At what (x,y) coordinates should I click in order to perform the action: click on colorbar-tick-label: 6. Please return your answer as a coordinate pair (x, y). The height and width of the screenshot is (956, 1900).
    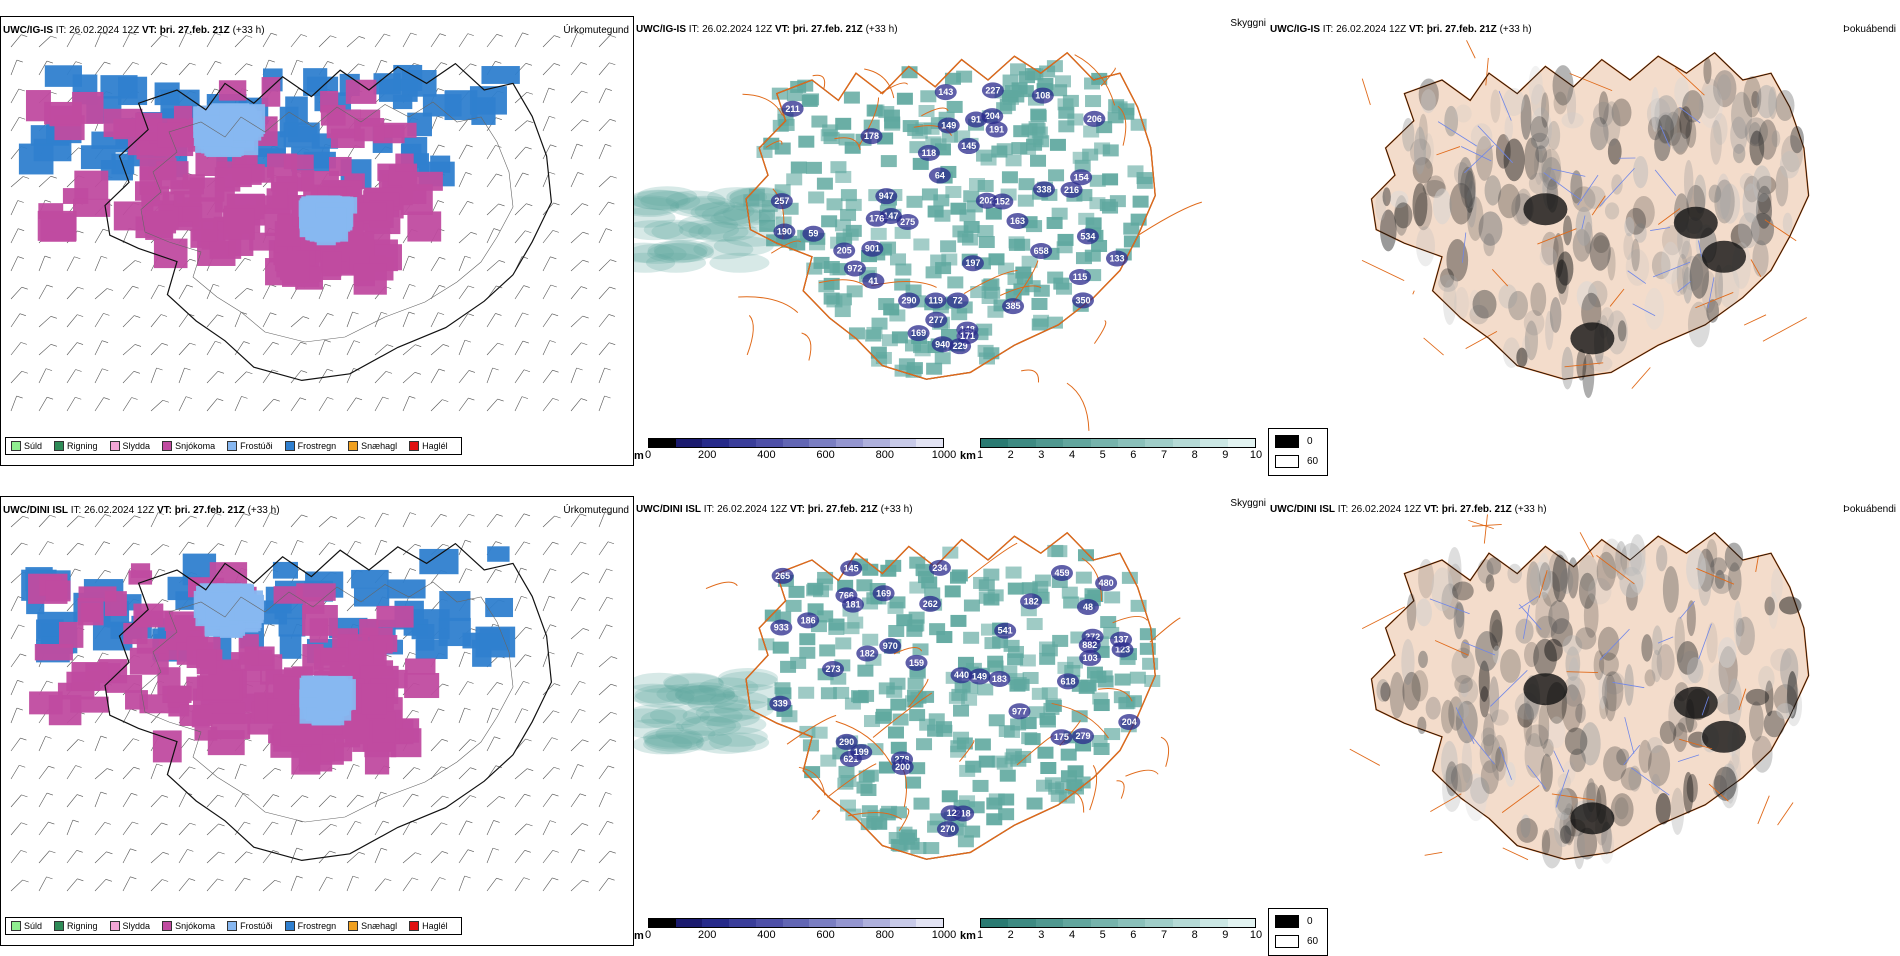
    Looking at the image, I should click on (1133, 935).